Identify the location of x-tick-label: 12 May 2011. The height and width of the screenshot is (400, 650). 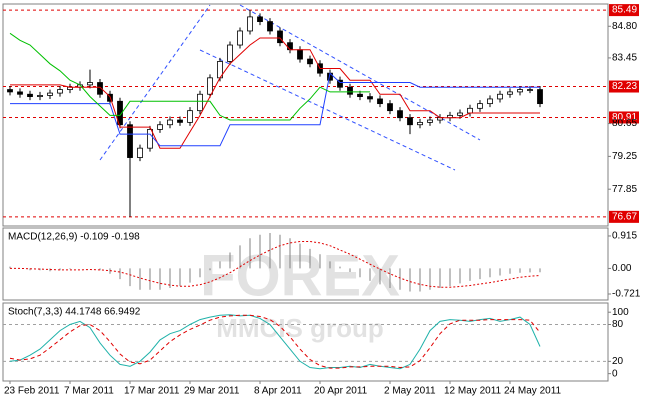
(473, 391).